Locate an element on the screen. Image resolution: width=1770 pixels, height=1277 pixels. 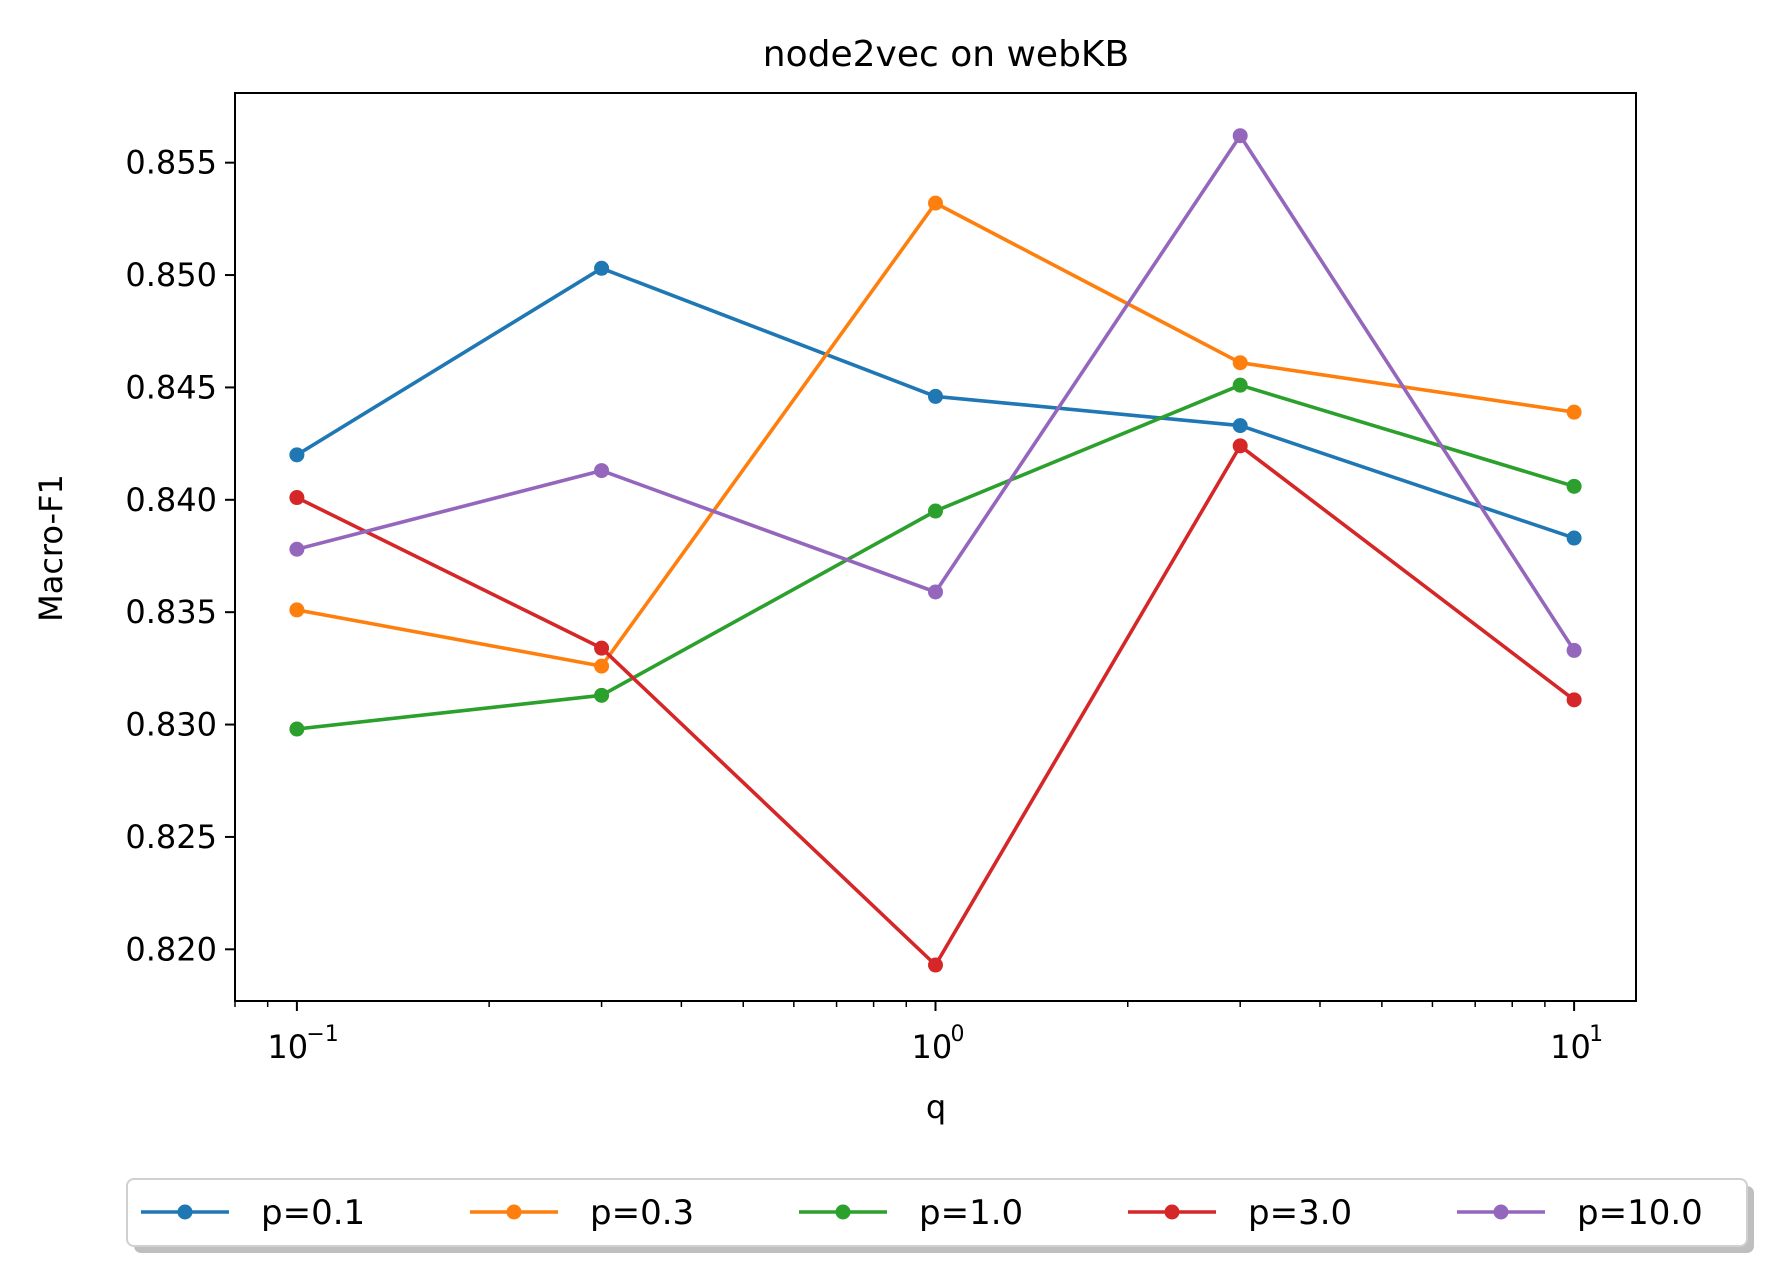
legend-box is located at coordinates (937, 1212).